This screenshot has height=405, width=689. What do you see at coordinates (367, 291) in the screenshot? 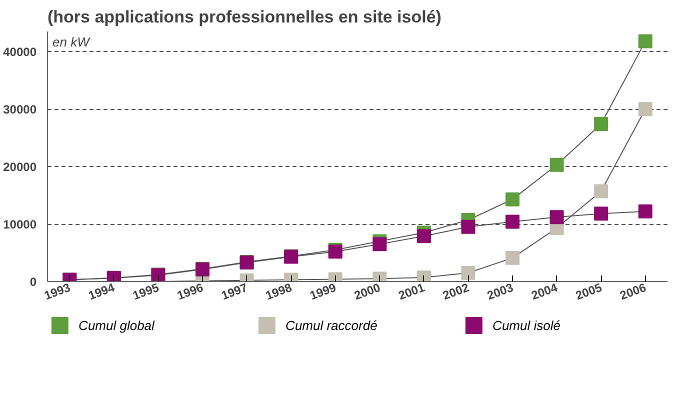
I see `x-tick-label: 2000` at bounding box center [367, 291].